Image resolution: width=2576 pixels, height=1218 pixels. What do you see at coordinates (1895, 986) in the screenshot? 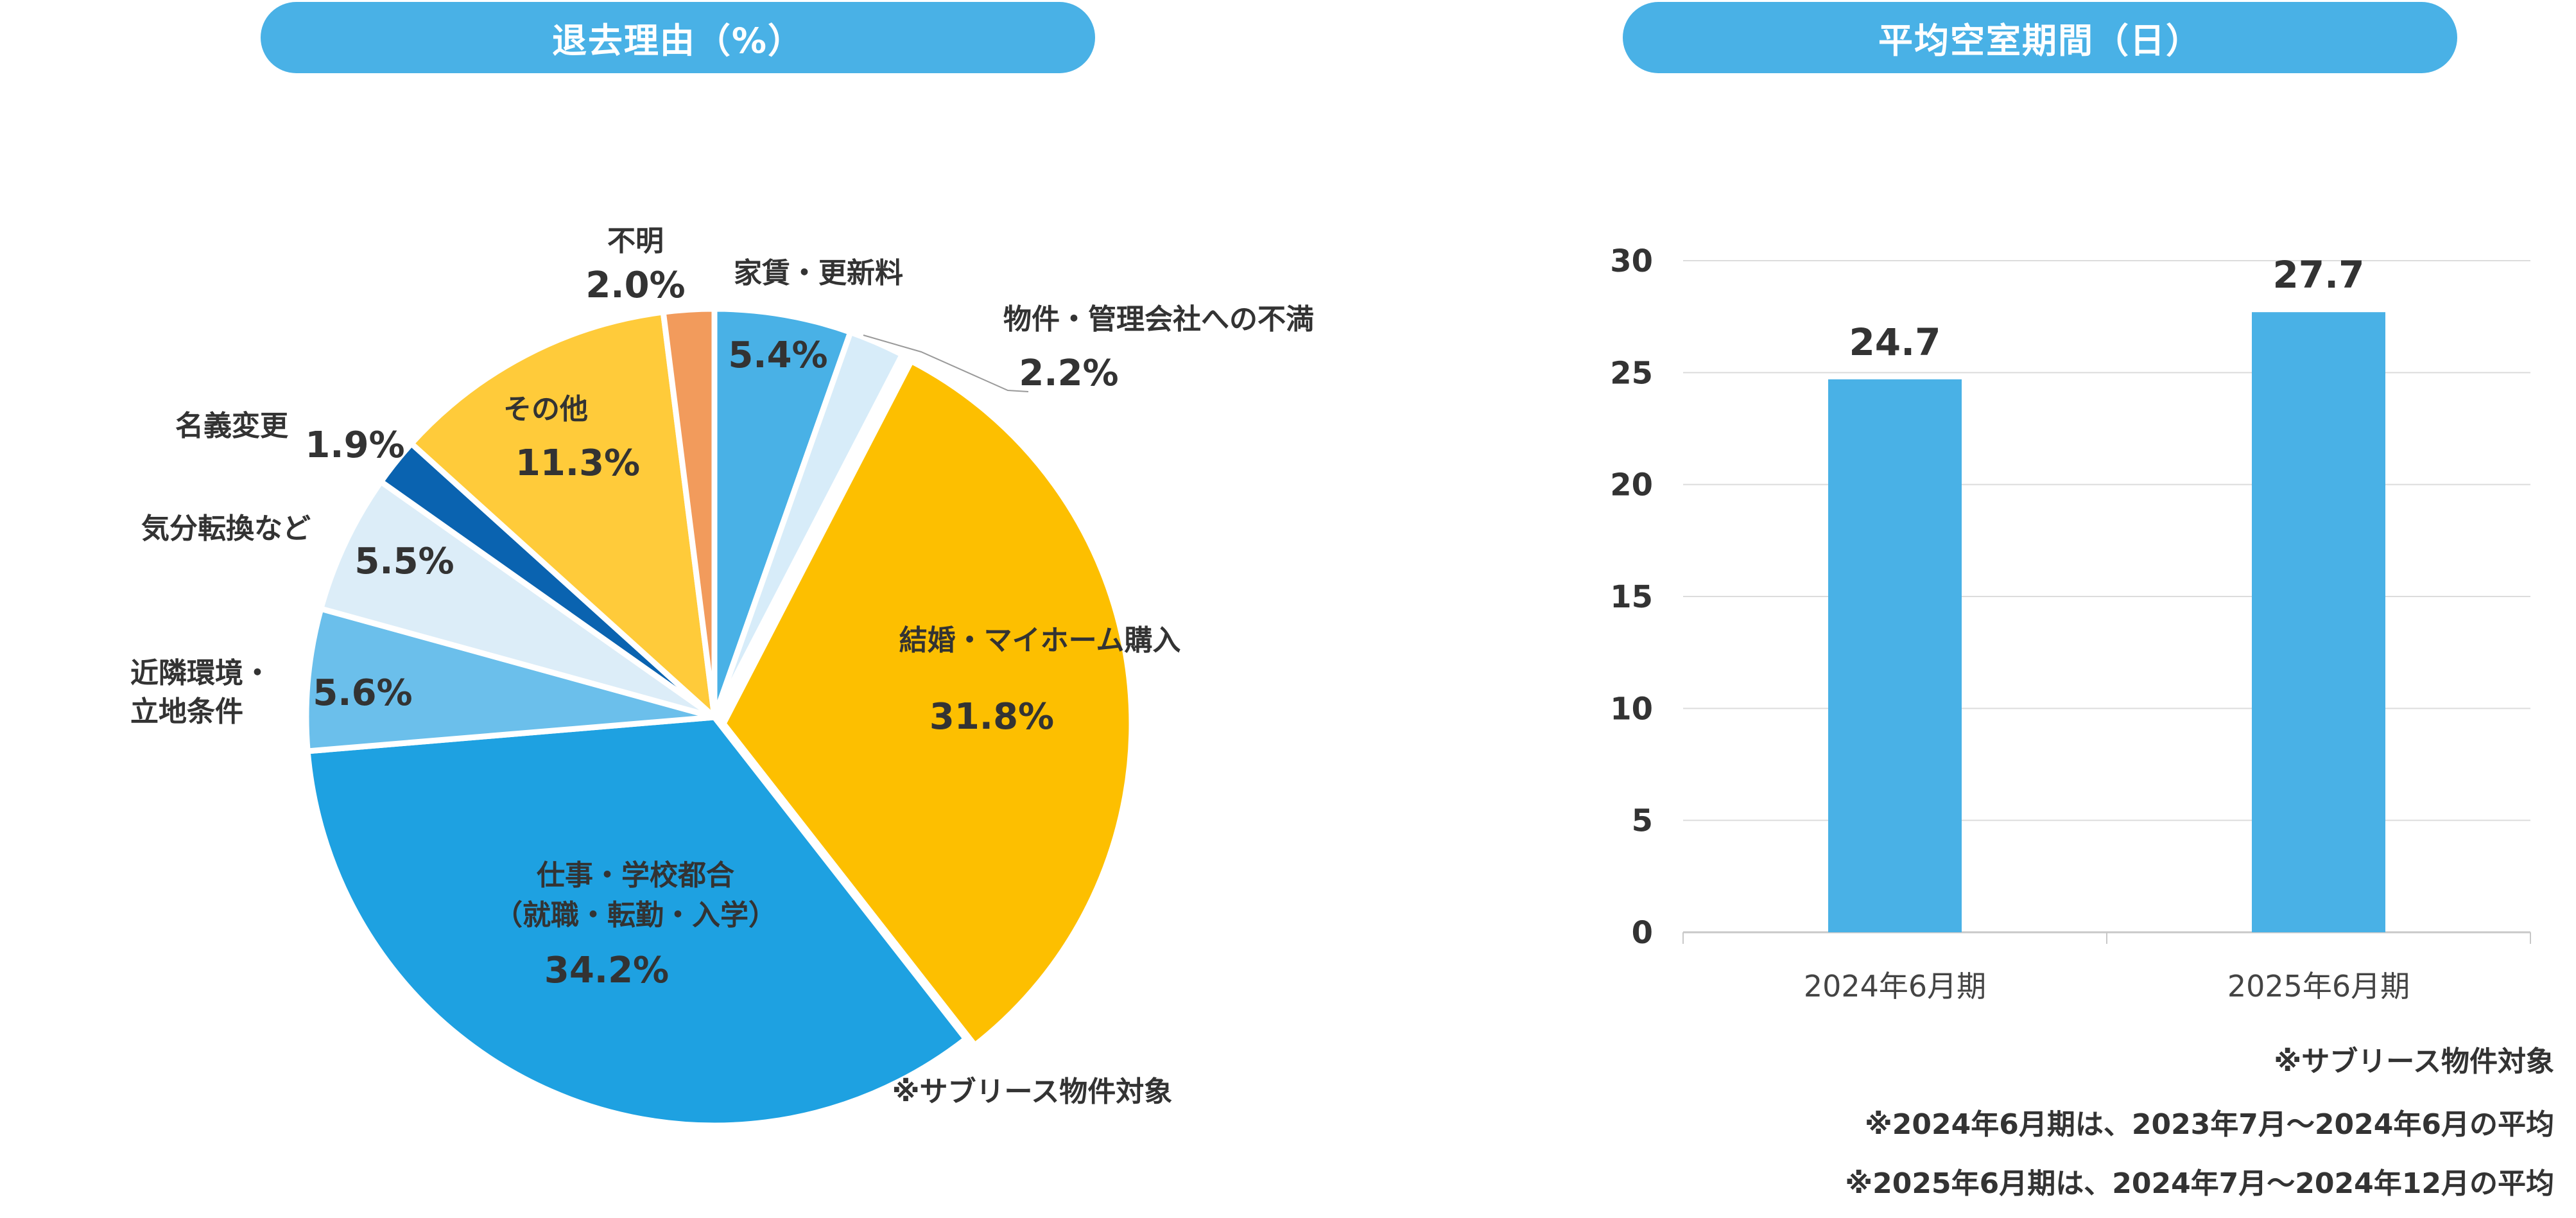
I see `x-tick-label: 2024年6月期` at bounding box center [1895, 986].